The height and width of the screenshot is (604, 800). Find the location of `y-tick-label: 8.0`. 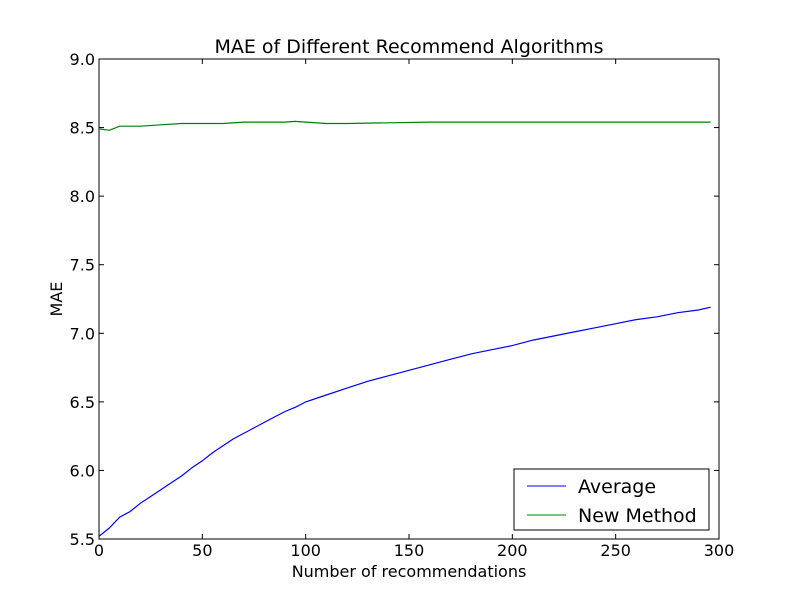

y-tick-label: 8.0 is located at coordinates (82, 196).